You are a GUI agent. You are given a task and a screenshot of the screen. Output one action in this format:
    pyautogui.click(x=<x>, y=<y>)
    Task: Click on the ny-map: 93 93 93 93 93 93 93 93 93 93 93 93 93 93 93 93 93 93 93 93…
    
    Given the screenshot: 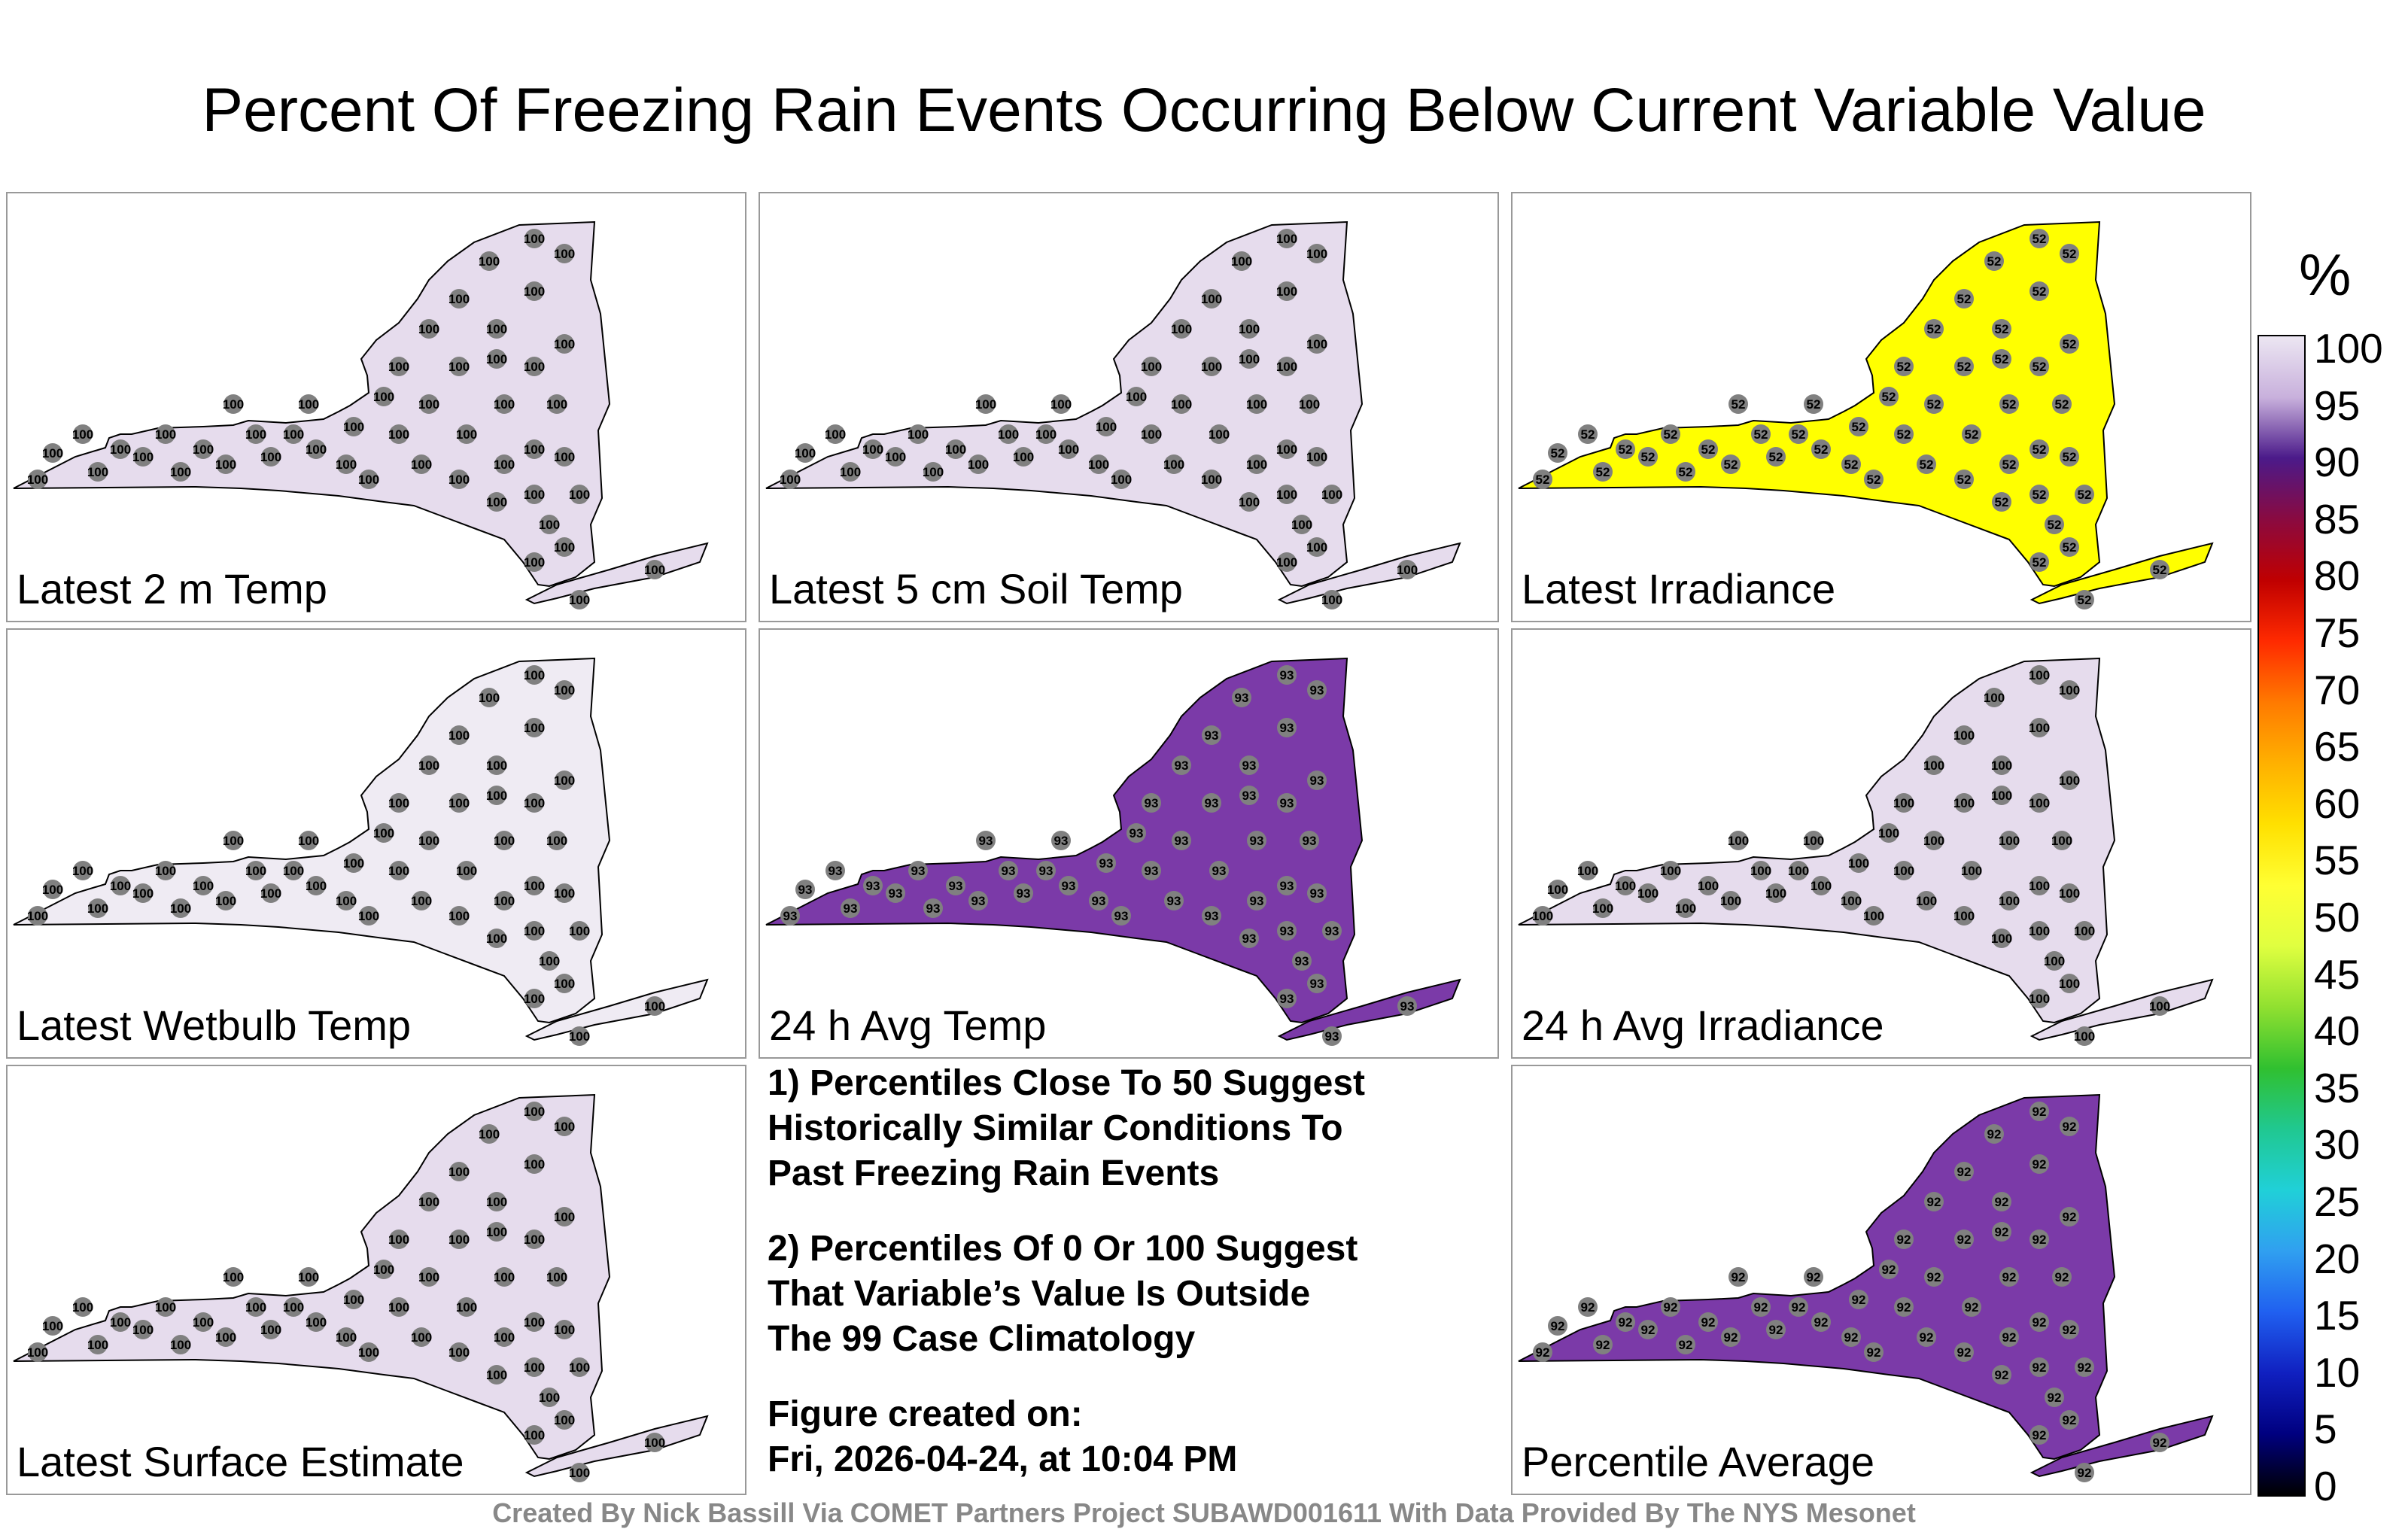 What is the action you would take?
    pyautogui.click(x=1113, y=851)
    